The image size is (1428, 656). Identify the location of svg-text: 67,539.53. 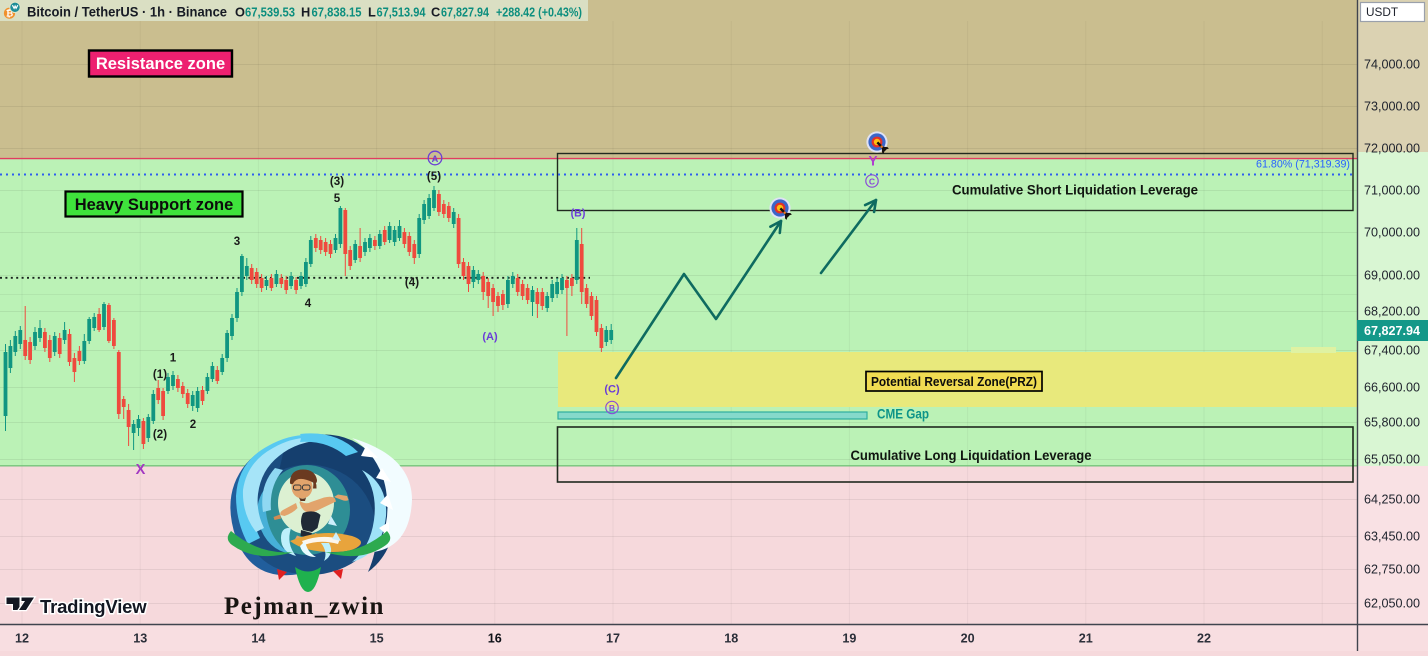
(270, 12).